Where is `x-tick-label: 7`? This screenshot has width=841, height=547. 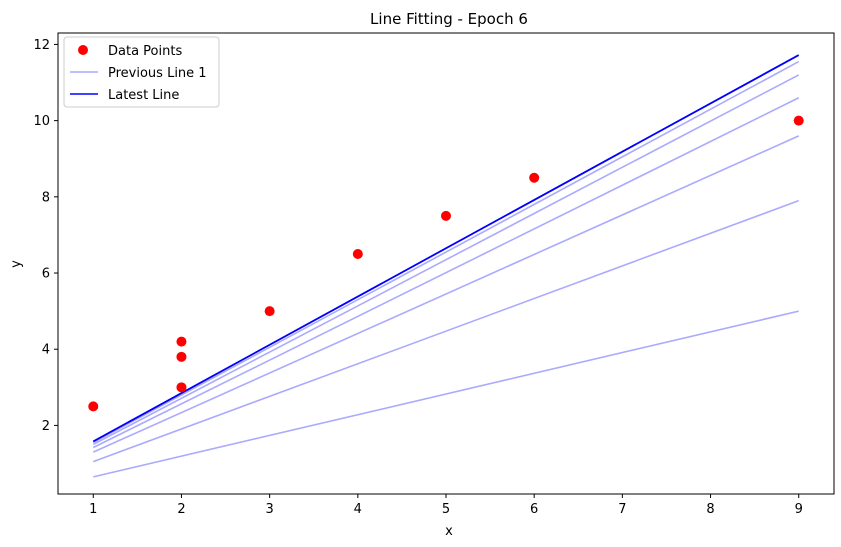
x-tick-label: 7 is located at coordinates (622, 509).